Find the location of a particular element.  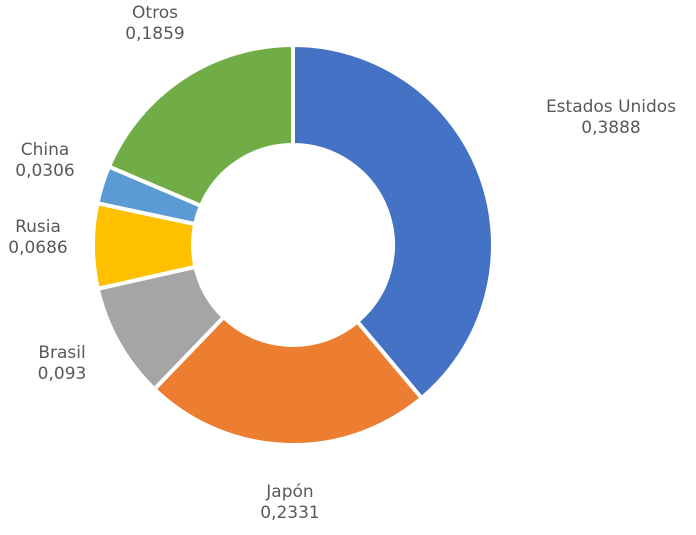

slice-value-label: 0,0306 is located at coordinates (44, 171).